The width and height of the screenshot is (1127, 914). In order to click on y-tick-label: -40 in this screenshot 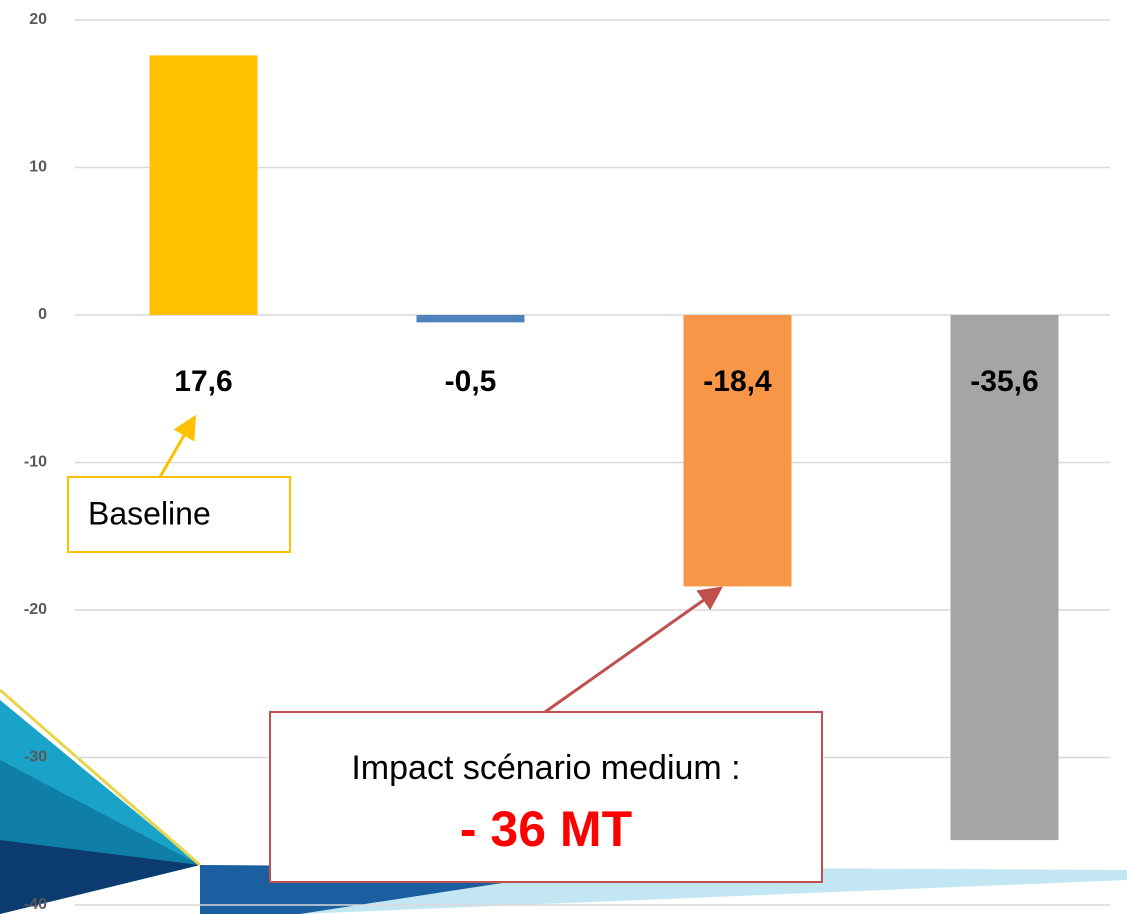, I will do `click(35, 904)`.